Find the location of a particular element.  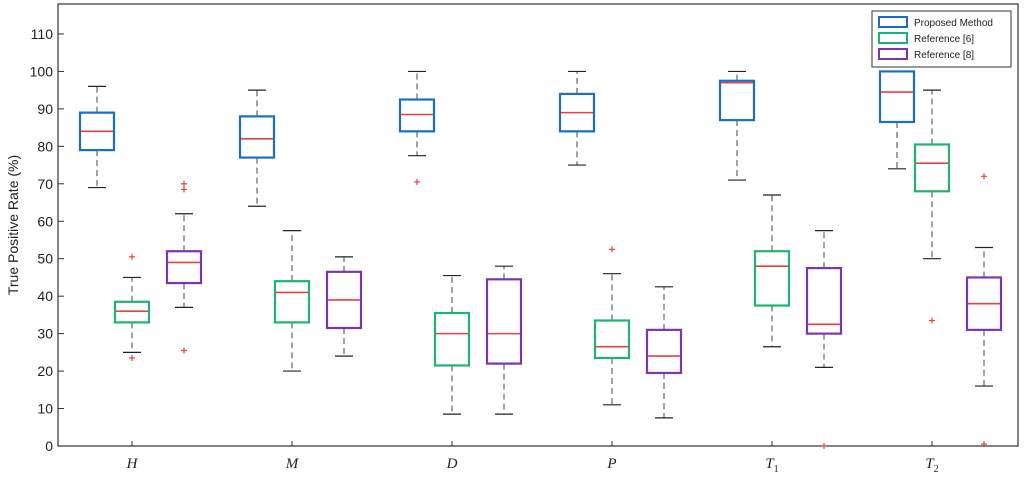

x-tick-label-base: P is located at coordinates (611, 464).